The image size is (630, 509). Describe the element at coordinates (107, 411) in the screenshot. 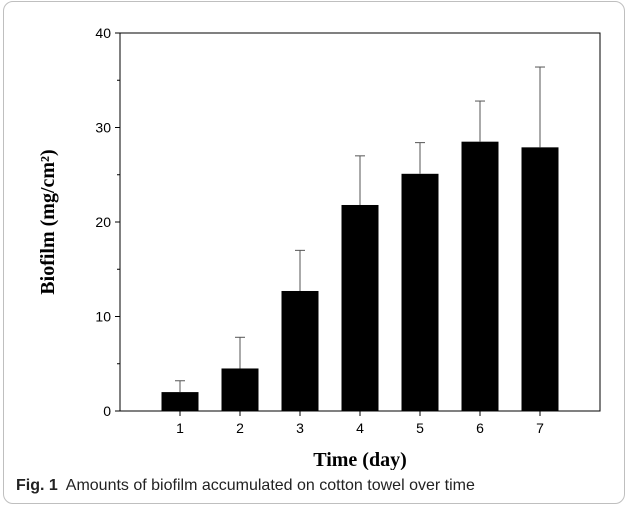

I see `y-tick-label-0: 0` at that location.